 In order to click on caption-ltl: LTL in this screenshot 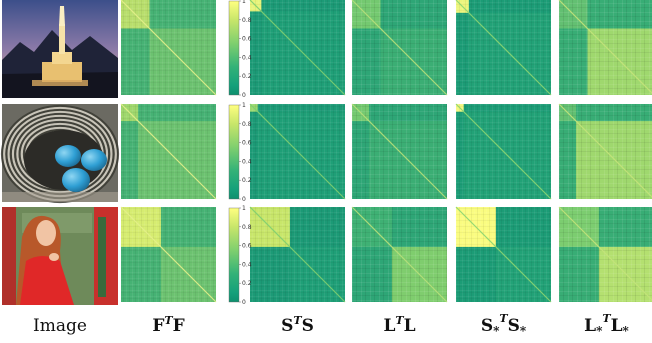, I will do `click(399, 325)`.